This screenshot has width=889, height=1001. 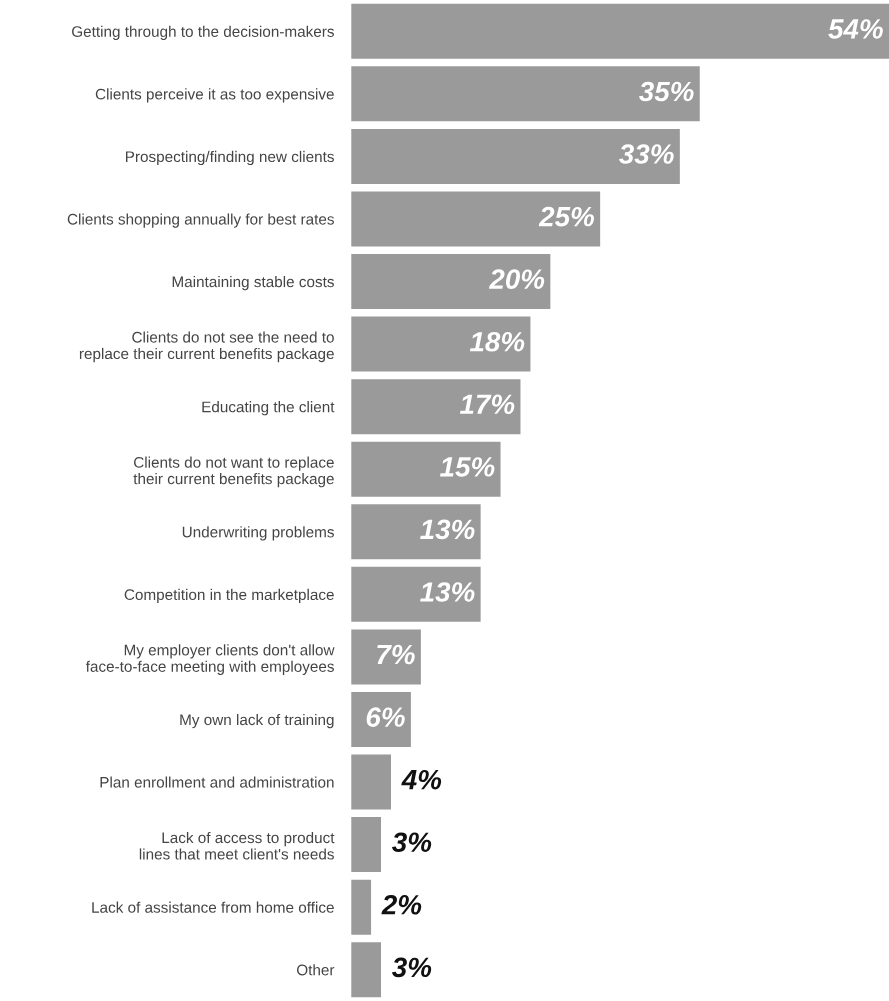 I want to click on y-tick-label: Other, so click(x=316, y=970).